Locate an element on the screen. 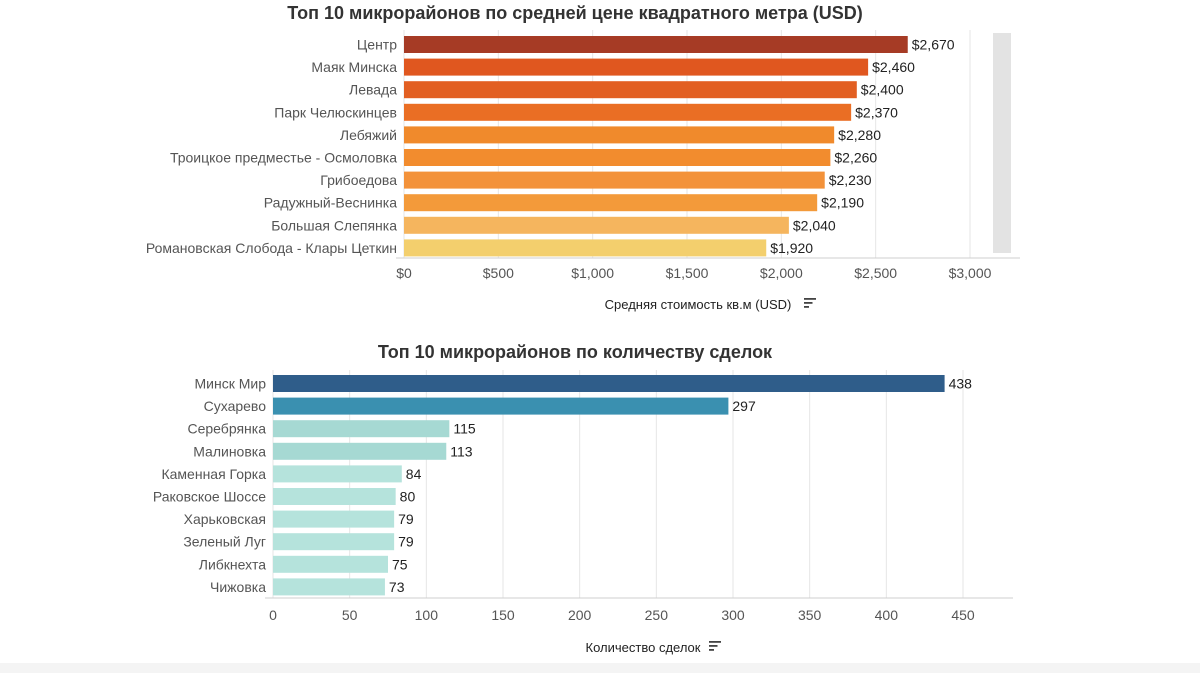 Image resolution: width=1200 pixels, height=673 pixels. deals-value-label: 75 is located at coordinates (400, 564).